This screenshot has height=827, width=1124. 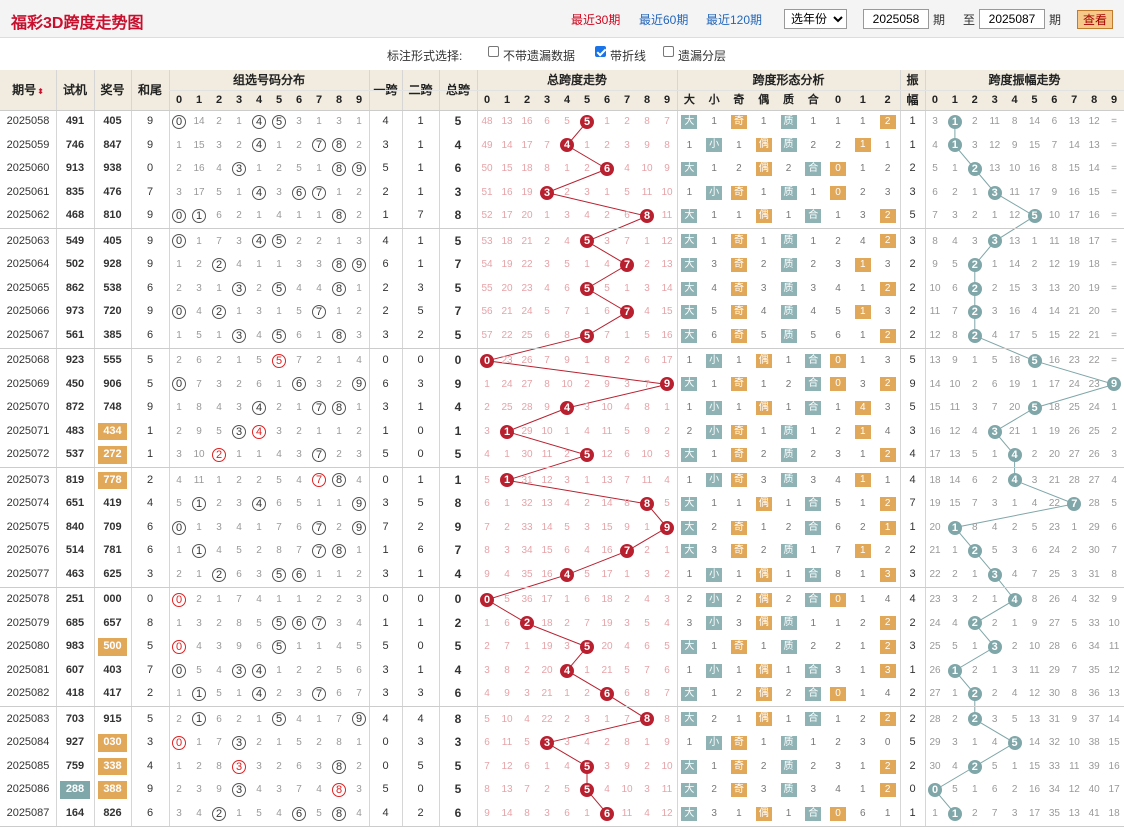 What do you see at coordinates (339, 264) in the screenshot?
I see `group-ball: 8` at bounding box center [339, 264].